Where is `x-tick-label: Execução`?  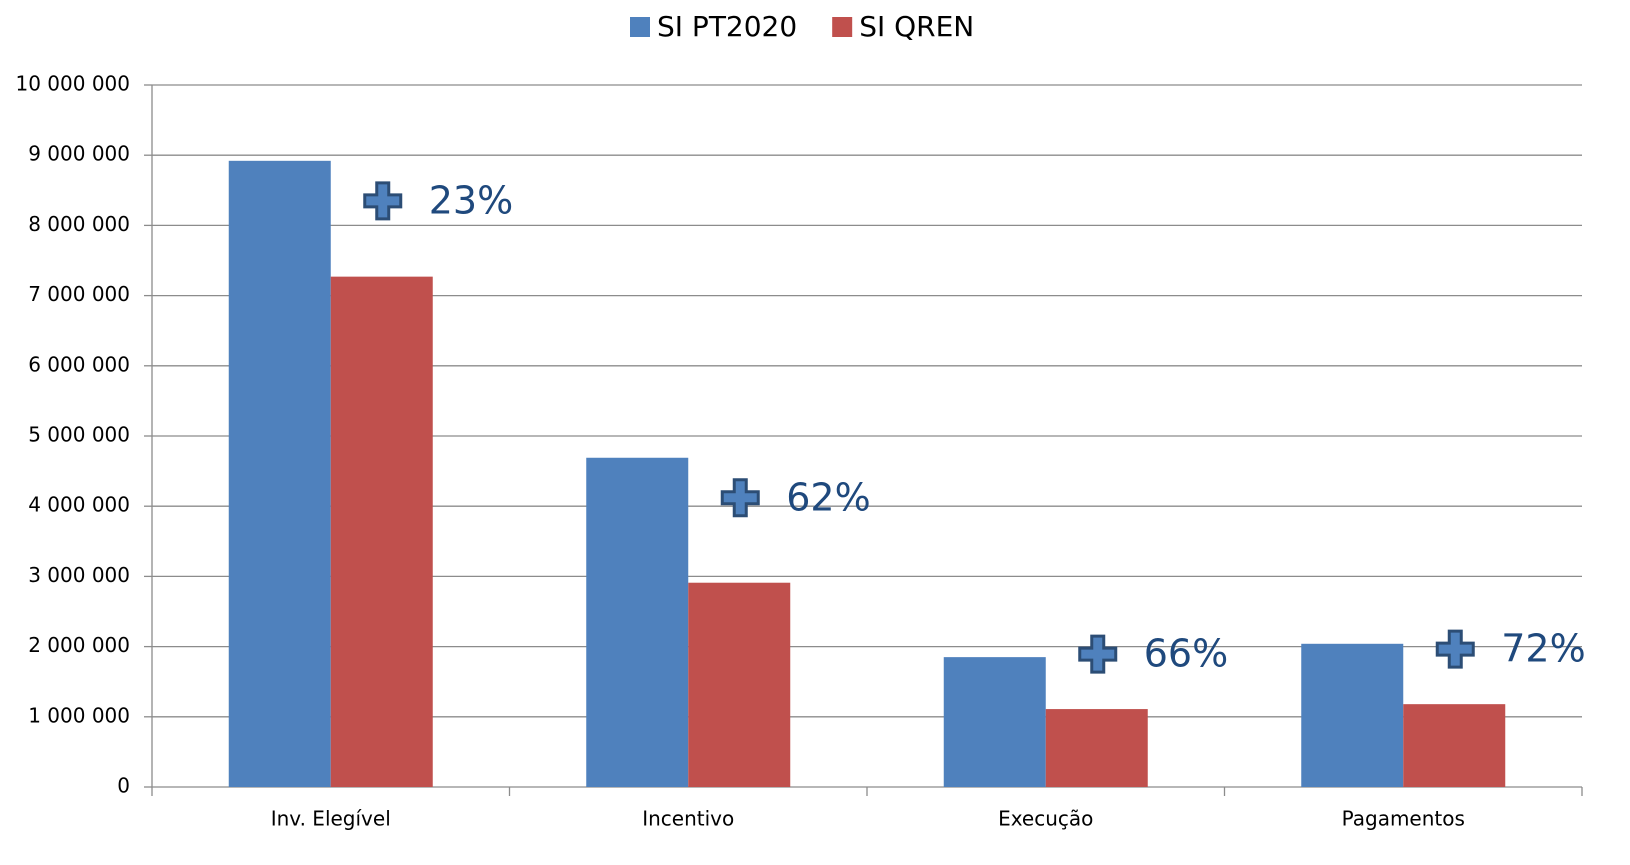
x-tick-label: Execução is located at coordinates (1045, 819).